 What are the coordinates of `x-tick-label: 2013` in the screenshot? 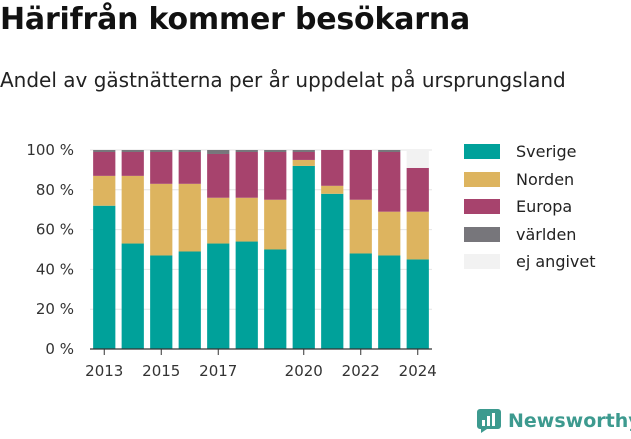 It's located at (104, 371).